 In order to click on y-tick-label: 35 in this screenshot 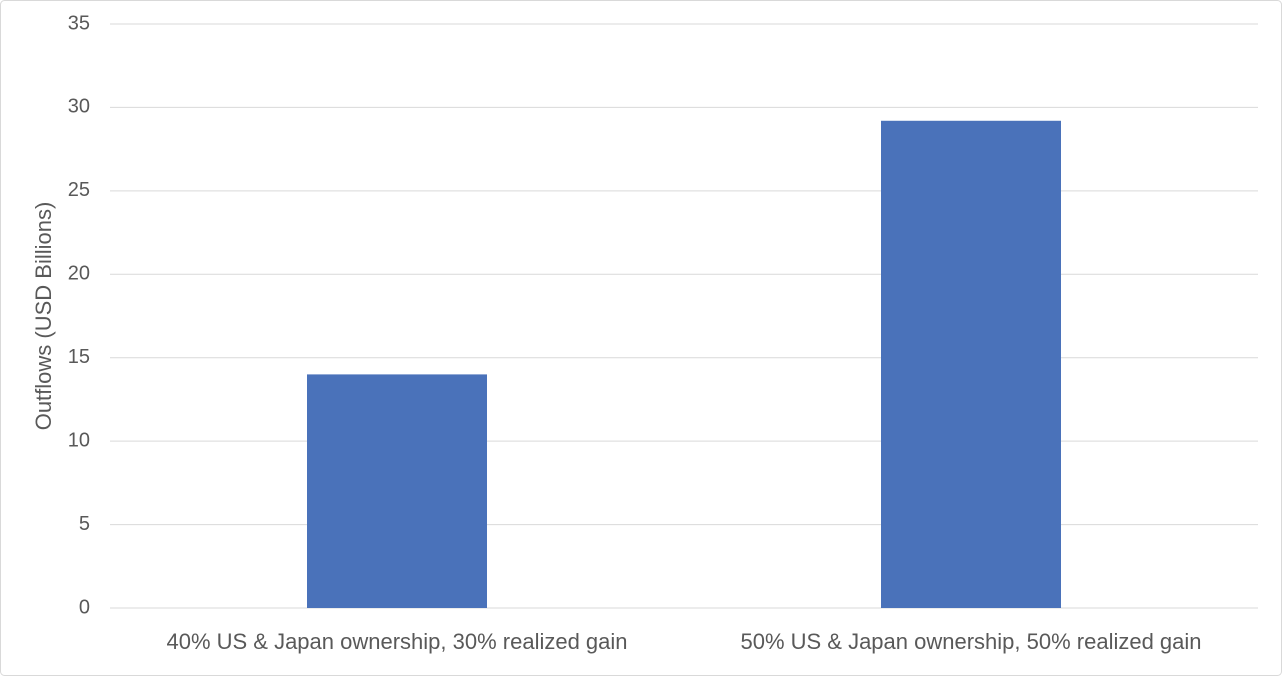, I will do `click(79, 23)`.